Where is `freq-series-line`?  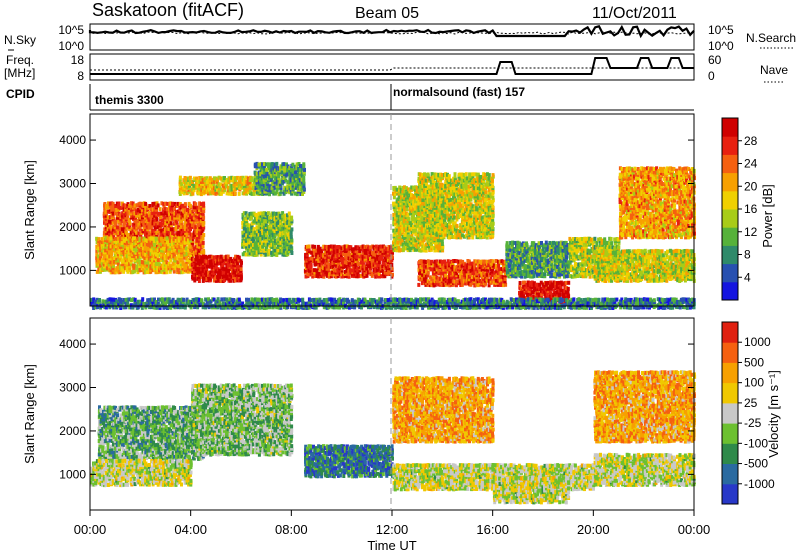 freq-series-line is located at coordinates (392, 69).